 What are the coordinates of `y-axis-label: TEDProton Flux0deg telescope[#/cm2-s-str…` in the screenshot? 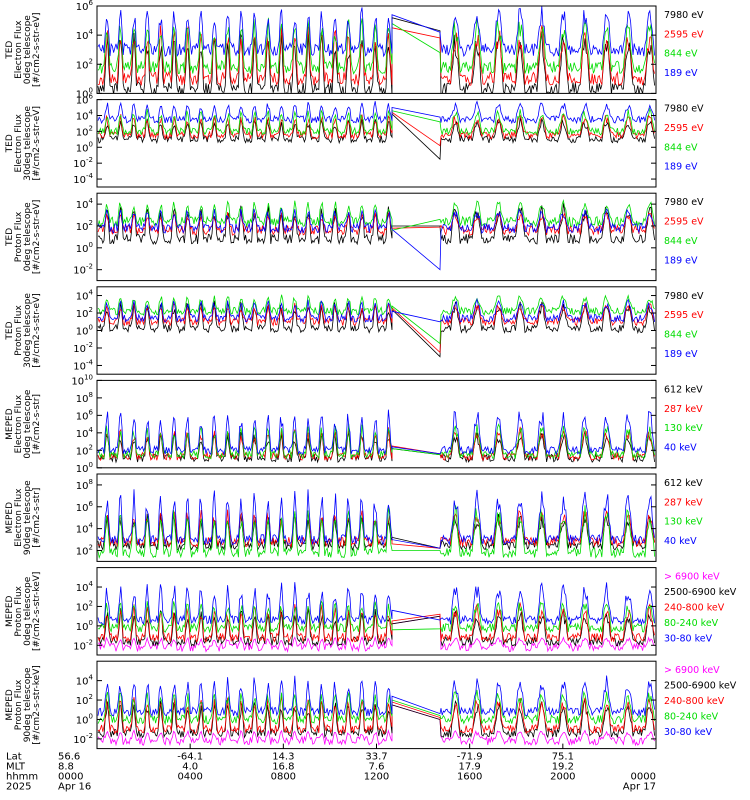 It's located at (23, 237).